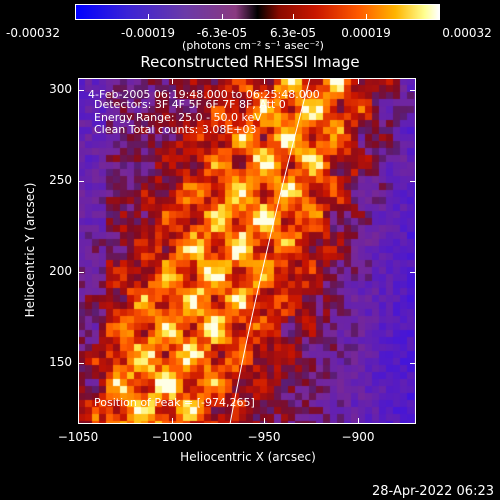 This screenshot has height=500, width=500. Describe the element at coordinates (433, 491) in the screenshot. I see `timestamp: 28-Apr-2022 06:23` at that location.